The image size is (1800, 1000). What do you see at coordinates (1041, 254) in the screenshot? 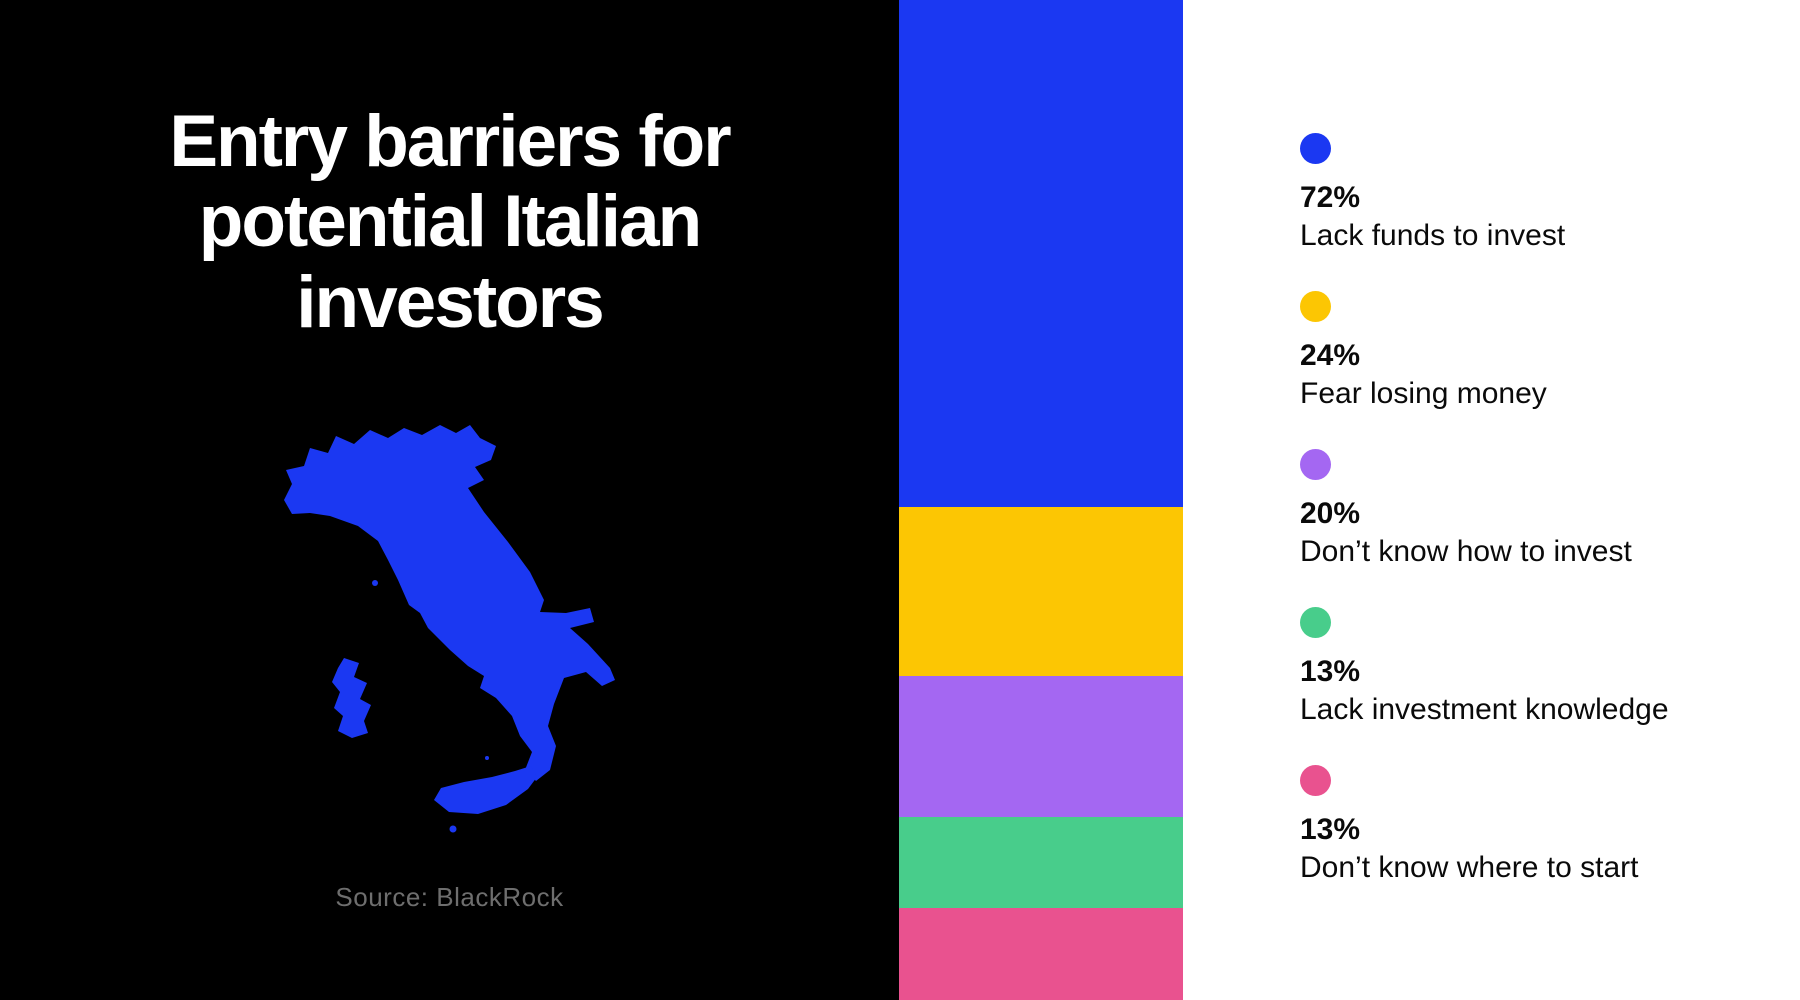
I see `bar-segment-lack-funds-to-invest` at bounding box center [1041, 254].